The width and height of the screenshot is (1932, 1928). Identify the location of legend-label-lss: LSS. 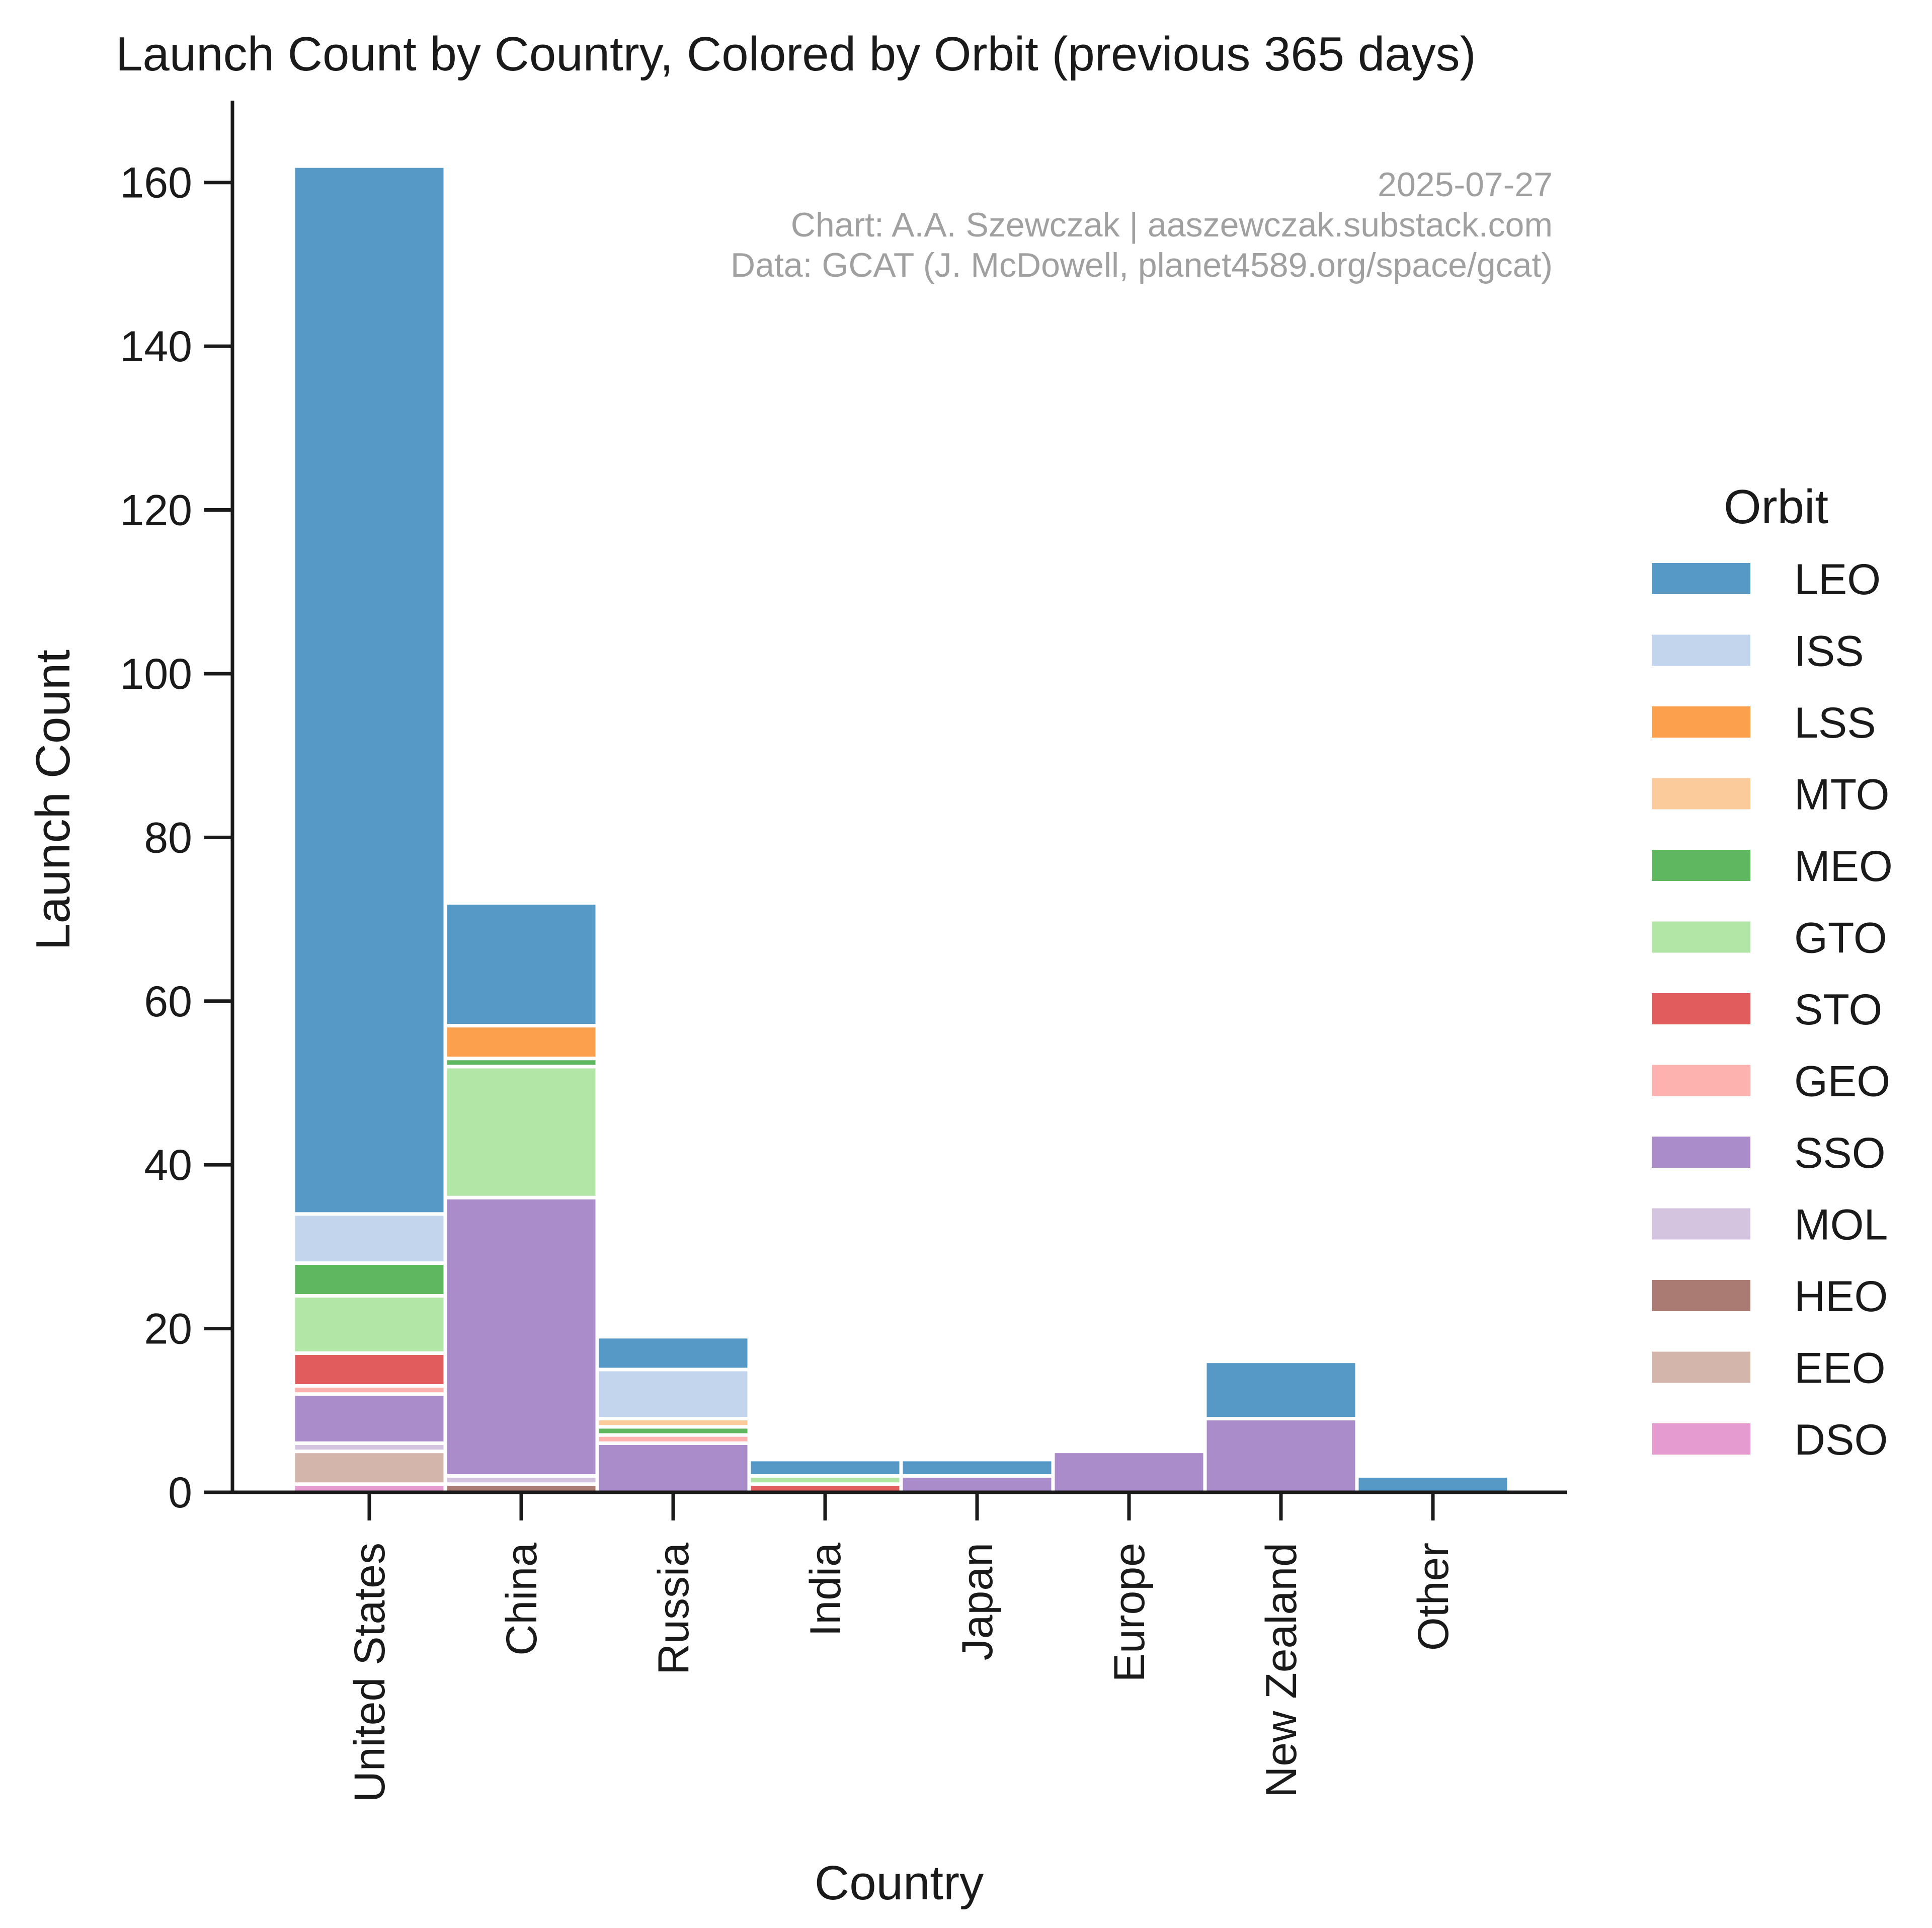
(1835, 723).